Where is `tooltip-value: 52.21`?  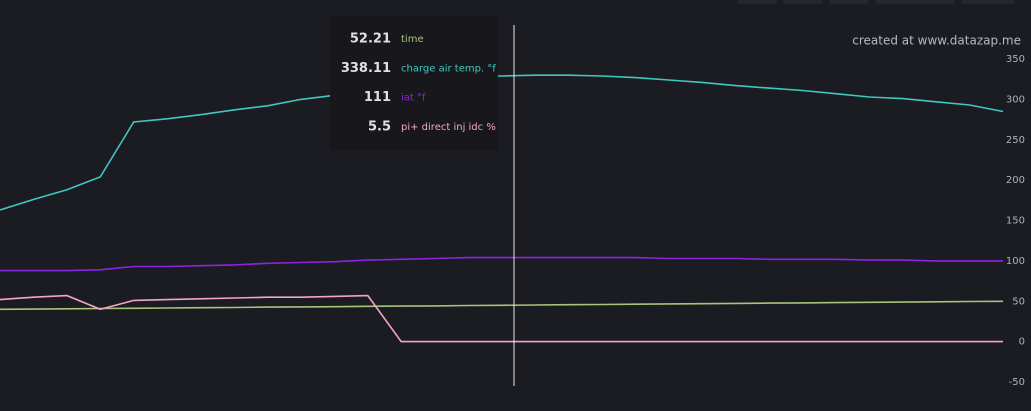
tooltip-value: 52.21 is located at coordinates (370, 39).